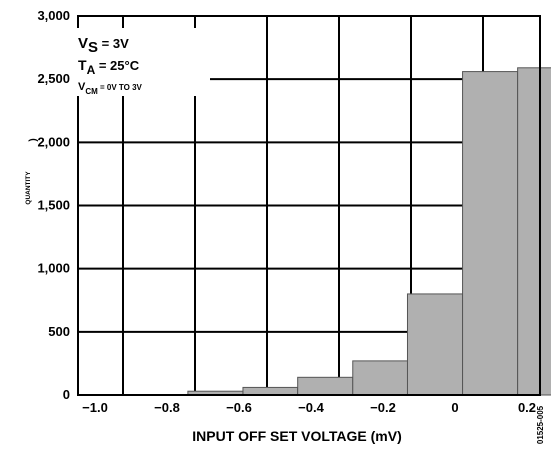 This screenshot has height=453, width=551. I want to click on x-tick-label-0: −1.0, so click(95, 407).